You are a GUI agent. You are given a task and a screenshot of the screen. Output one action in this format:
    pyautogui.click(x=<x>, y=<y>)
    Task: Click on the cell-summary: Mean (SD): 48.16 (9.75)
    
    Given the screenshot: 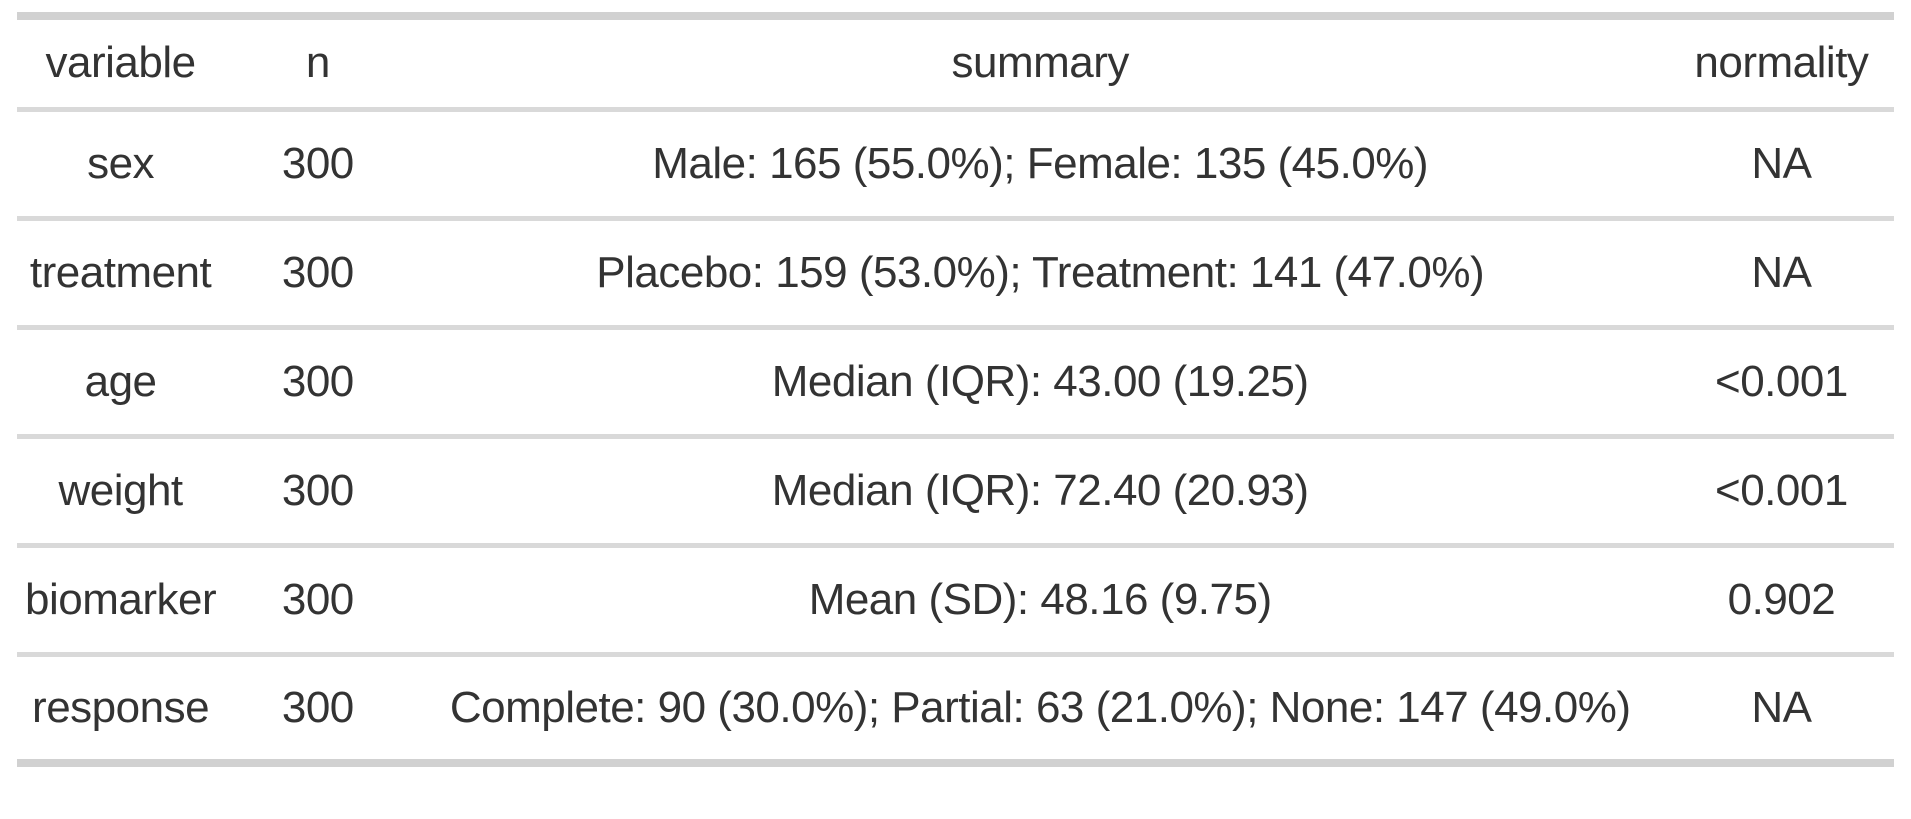 What is the action you would take?
    pyautogui.click(x=1040, y=601)
    